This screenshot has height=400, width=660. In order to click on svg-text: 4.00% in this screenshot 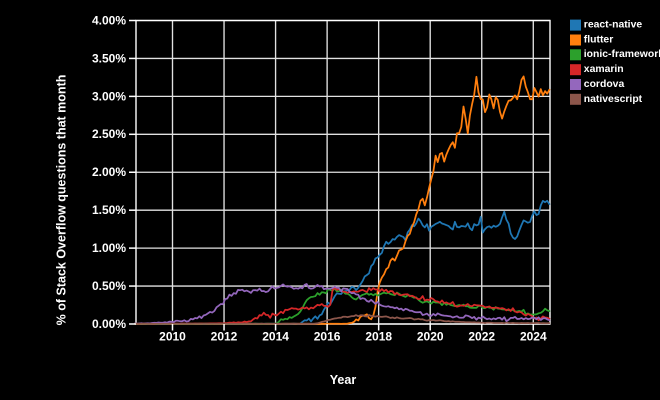, I will do `click(109, 20)`.